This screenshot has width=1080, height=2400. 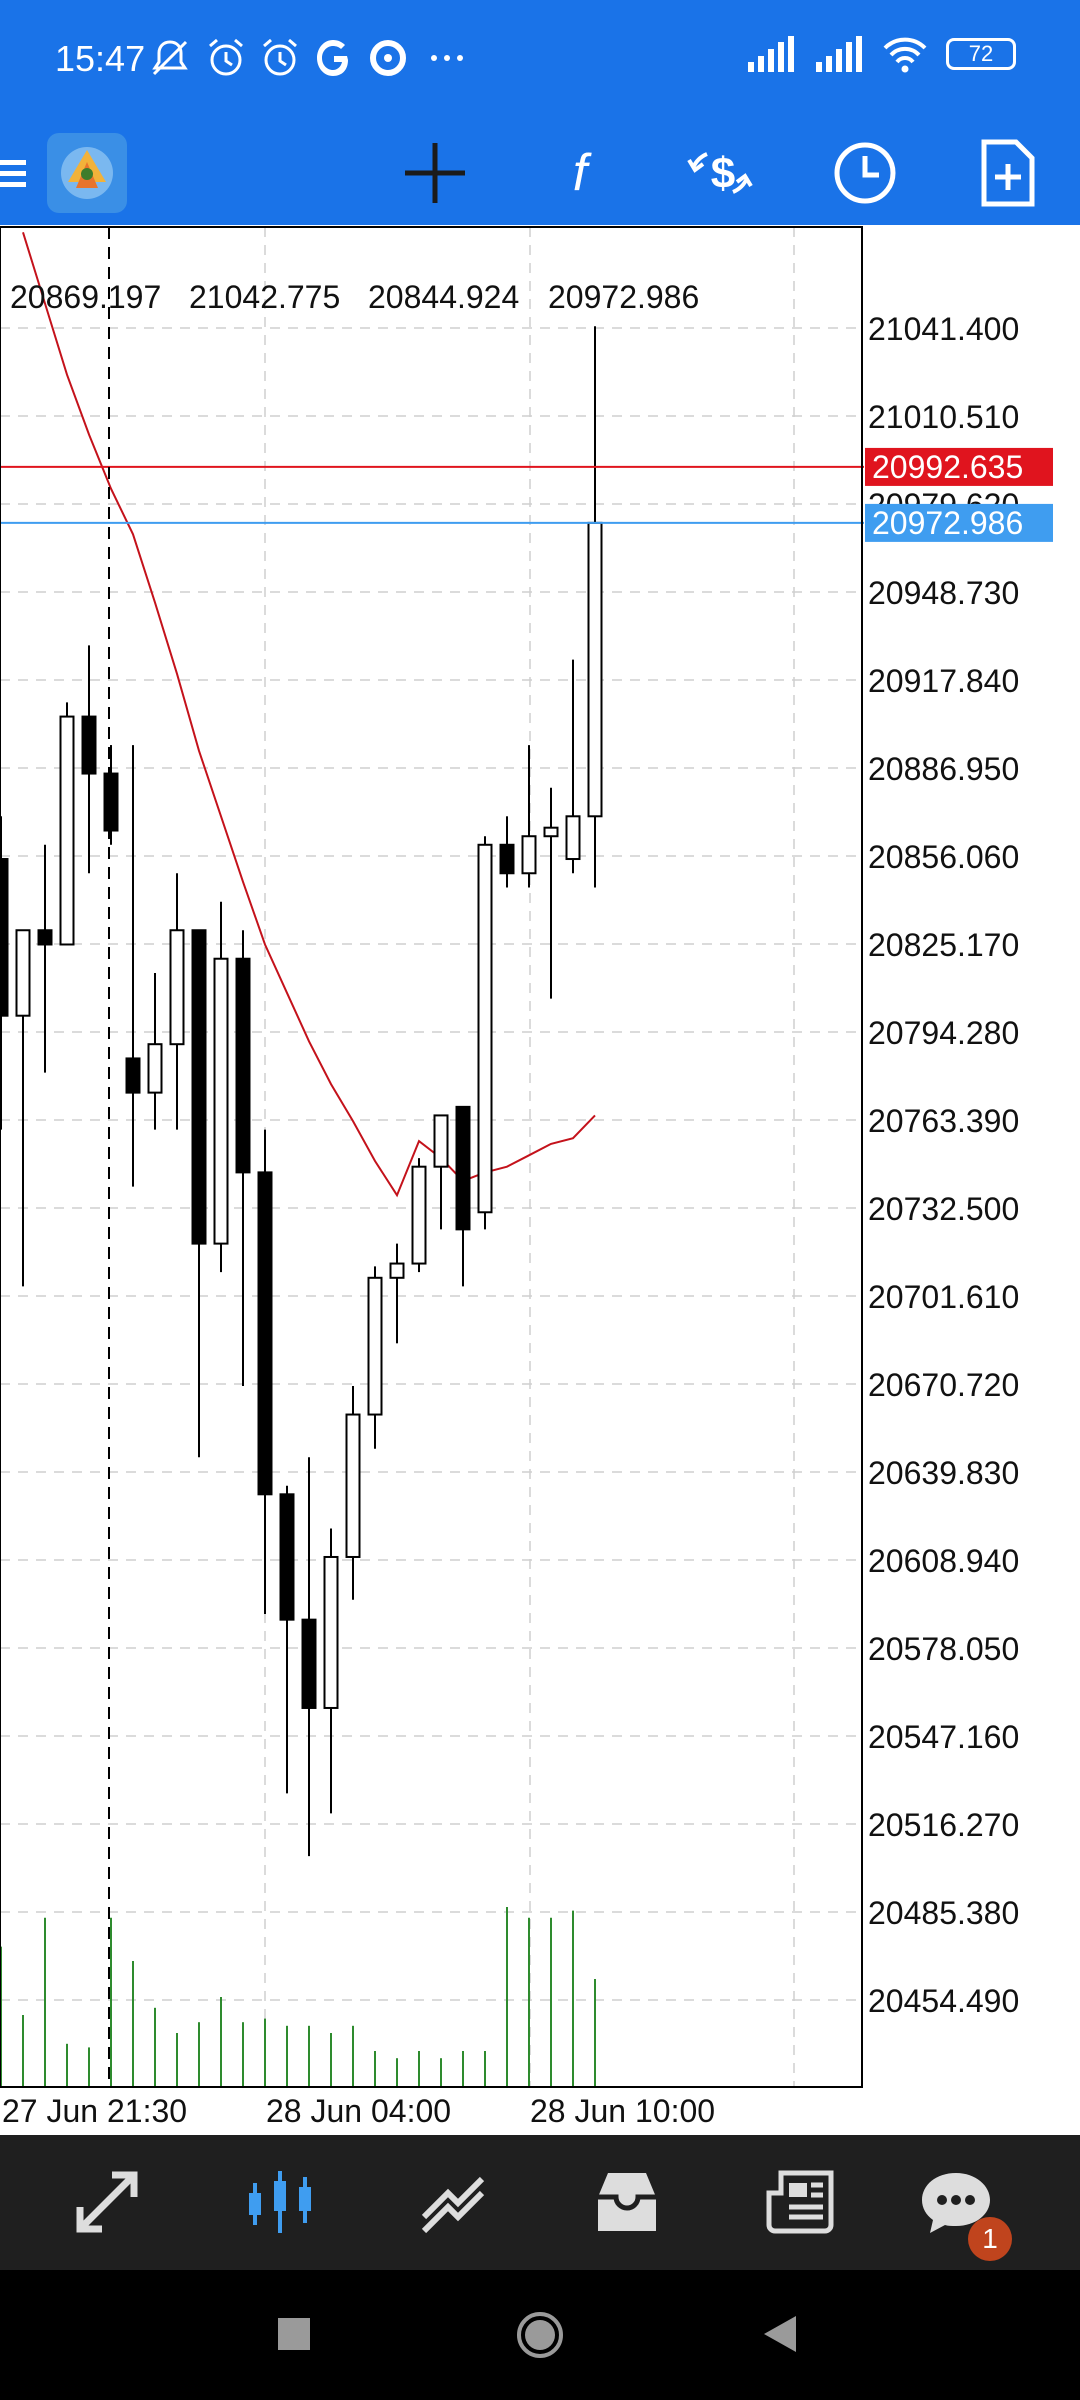 What do you see at coordinates (947, 467) in the screenshot?
I see `ask-price-label: 20992.635` at bounding box center [947, 467].